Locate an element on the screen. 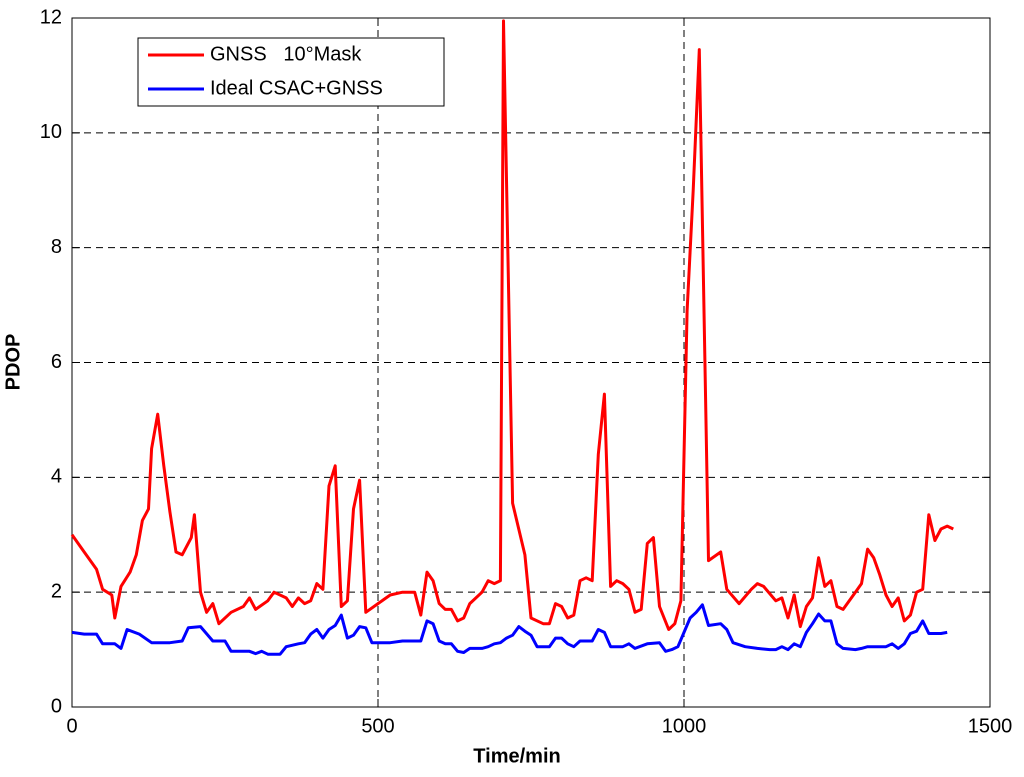 The width and height of the screenshot is (1024, 777). y-tick-label: 8 is located at coordinates (56, 247).